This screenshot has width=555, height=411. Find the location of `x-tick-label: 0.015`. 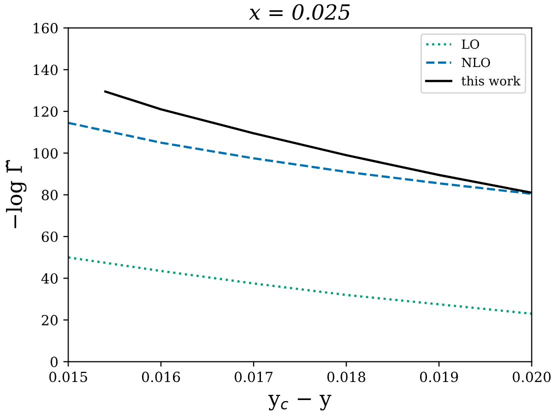

x-tick-label: 0.015 is located at coordinates (68, 377).